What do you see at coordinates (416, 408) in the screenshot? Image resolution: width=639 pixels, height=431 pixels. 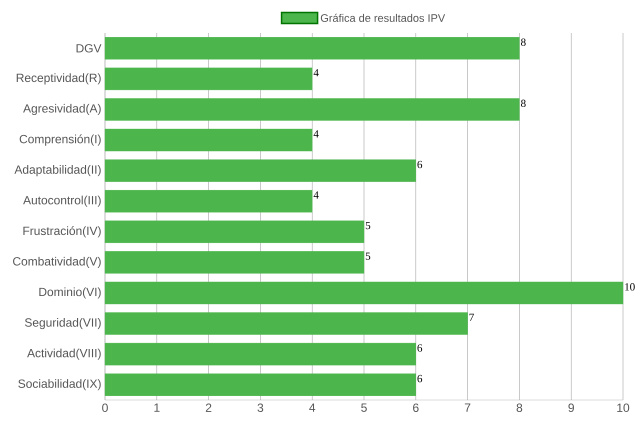 I see `x-tick-label: 6` at bounding box center [416, 408].